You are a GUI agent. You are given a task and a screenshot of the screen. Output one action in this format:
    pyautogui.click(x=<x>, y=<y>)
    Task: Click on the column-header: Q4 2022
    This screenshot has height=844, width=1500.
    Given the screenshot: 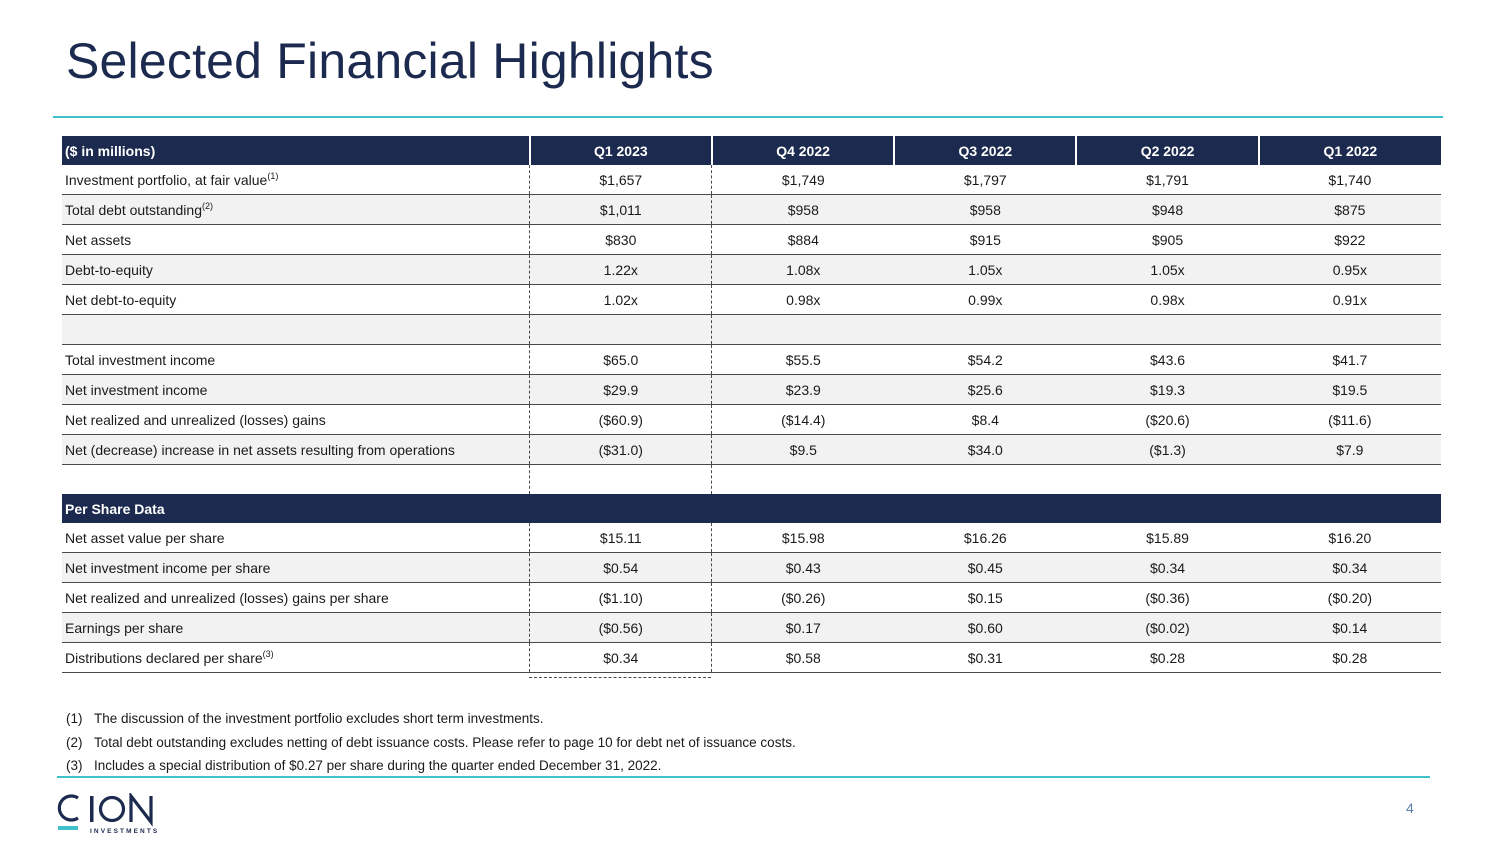 What is the action you would take?
    pyautogui.click(x=802, y=150)
    